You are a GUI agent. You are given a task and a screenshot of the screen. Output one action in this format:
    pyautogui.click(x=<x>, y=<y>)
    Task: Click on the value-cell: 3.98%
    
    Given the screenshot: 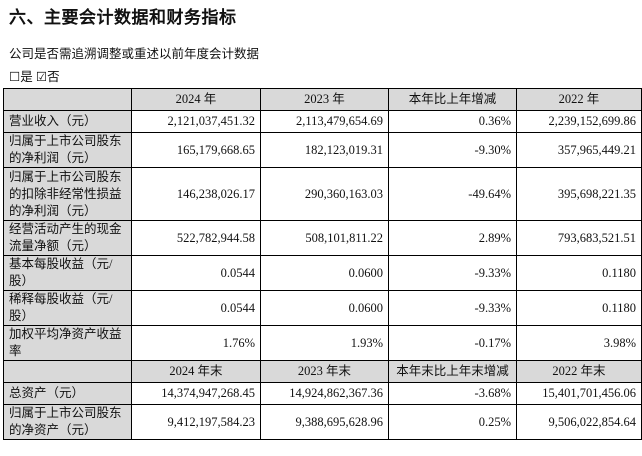 What is the action you would take?
    pyautogui.click(x=579, y=343)
    